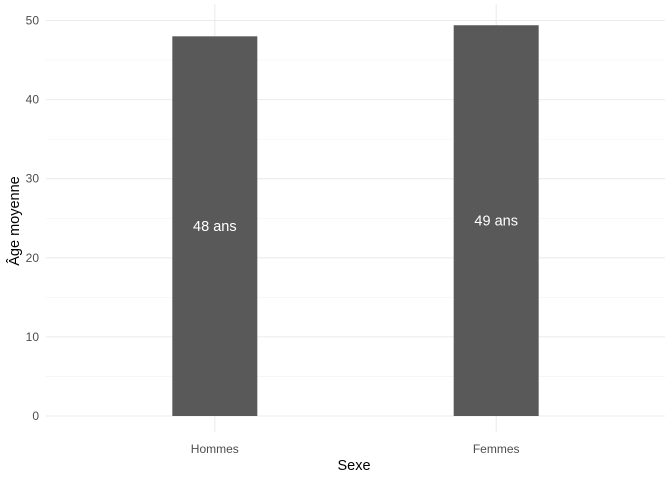 Image resolution: width=672 pixels, height=480 pixels. Describe the element at coordinates (33, 21) in the screenshot. I see `y-tick-label: 50` at that location.